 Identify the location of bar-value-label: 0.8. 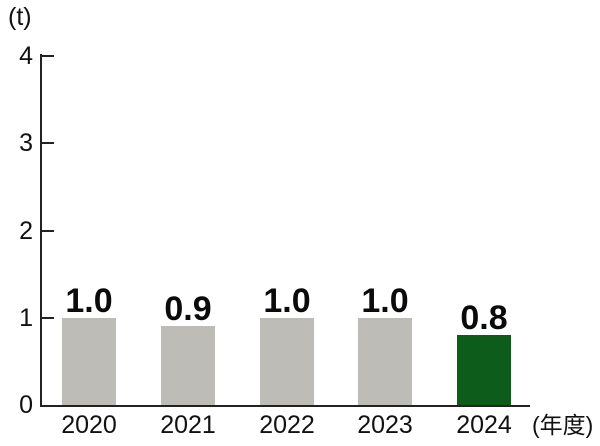
(484, 318).